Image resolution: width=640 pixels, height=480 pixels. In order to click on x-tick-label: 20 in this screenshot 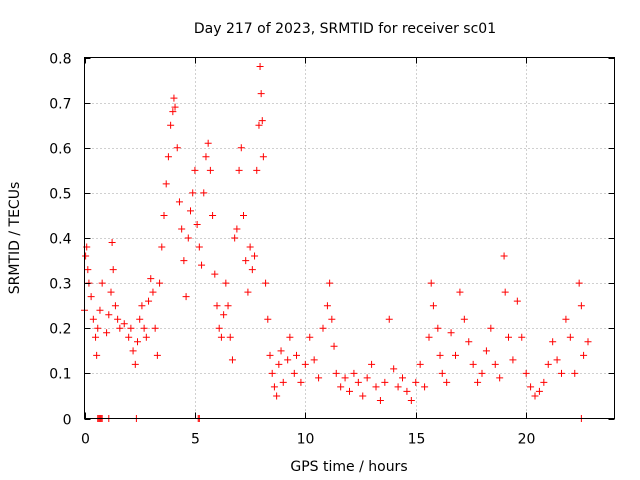, I will do `click(527, 440)`.